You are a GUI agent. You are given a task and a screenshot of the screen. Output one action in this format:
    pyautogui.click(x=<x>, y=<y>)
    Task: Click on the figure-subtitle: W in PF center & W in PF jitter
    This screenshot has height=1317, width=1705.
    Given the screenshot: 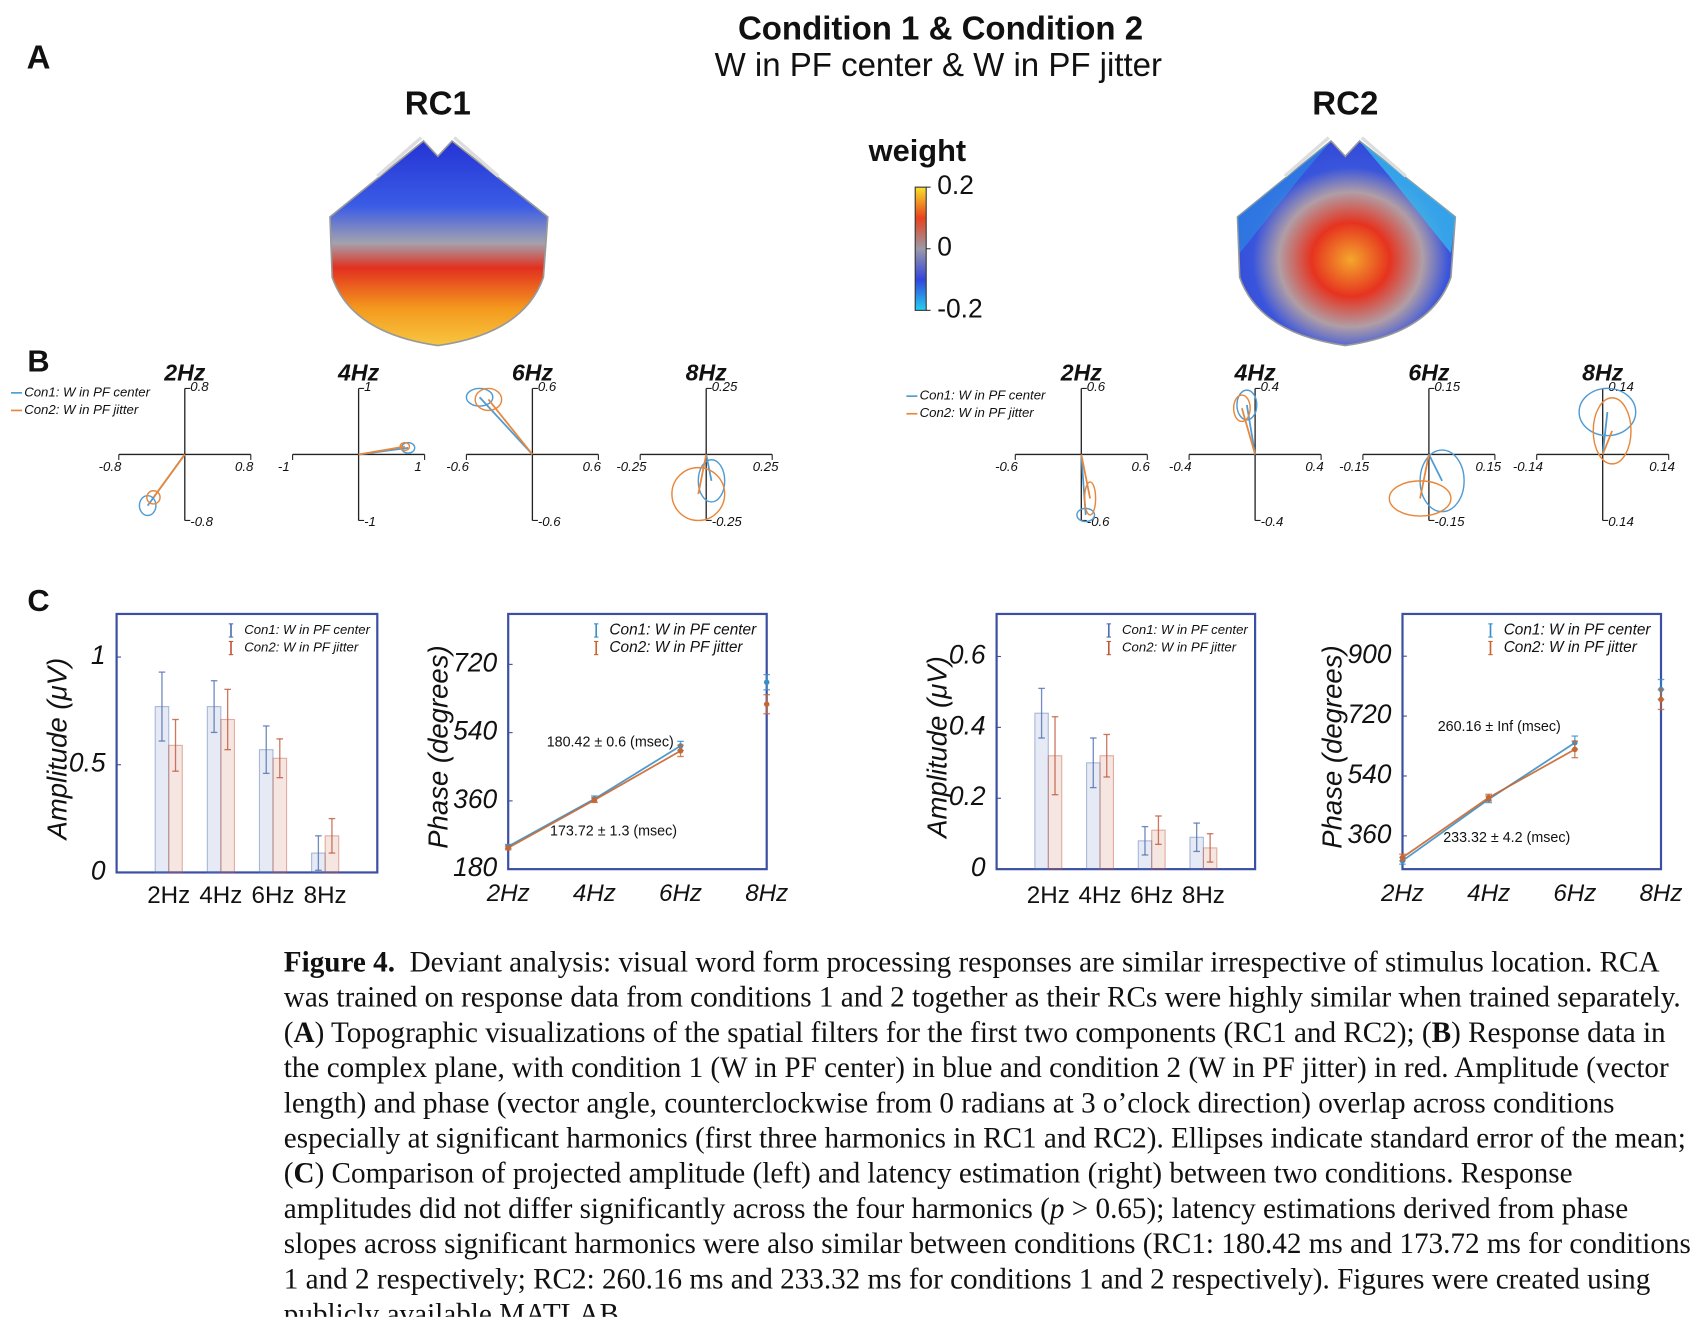 What is the action you would take?
    pyautogui.click(x=938, y=64)
    